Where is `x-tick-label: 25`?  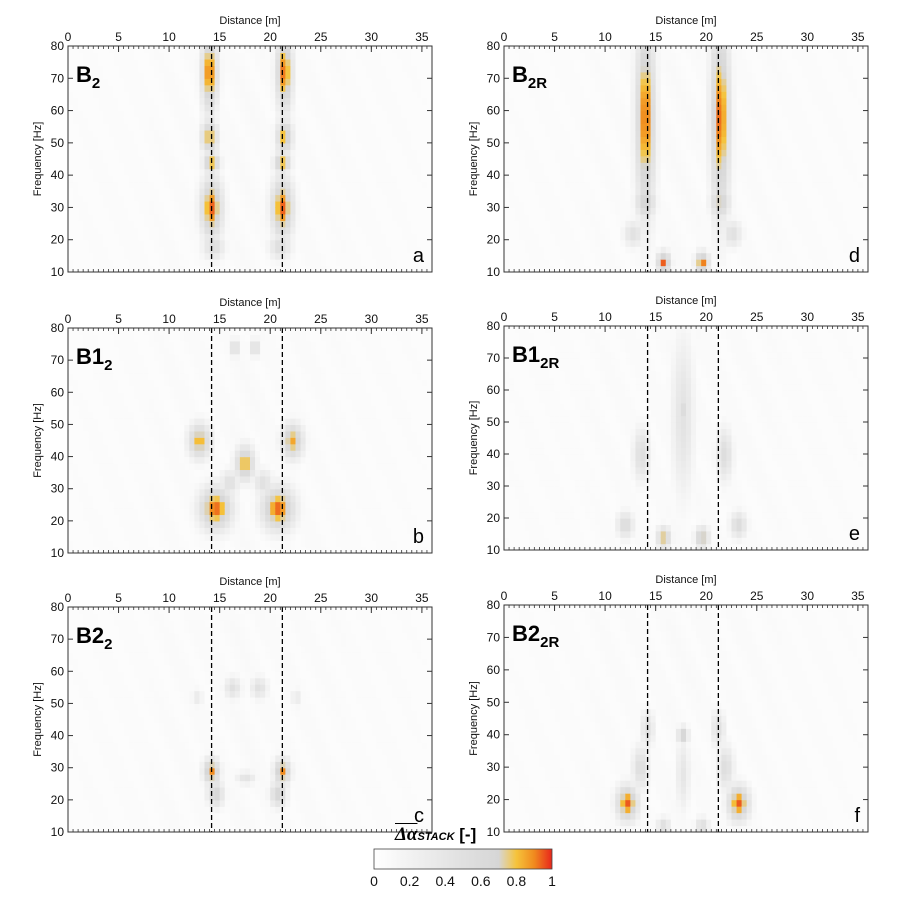
x-tick-label: 25 is located at coordinates (321, 37).